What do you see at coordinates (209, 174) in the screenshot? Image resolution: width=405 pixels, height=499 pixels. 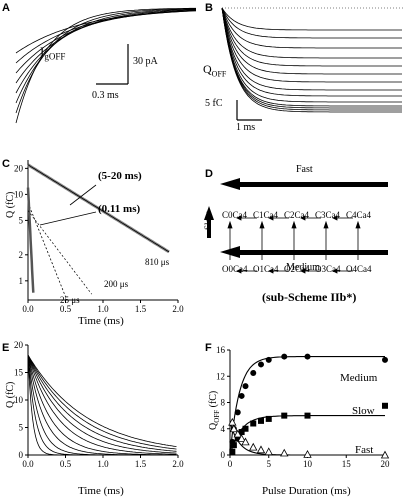 I see `panel-label-d: D` at bounding box center [209, 174].